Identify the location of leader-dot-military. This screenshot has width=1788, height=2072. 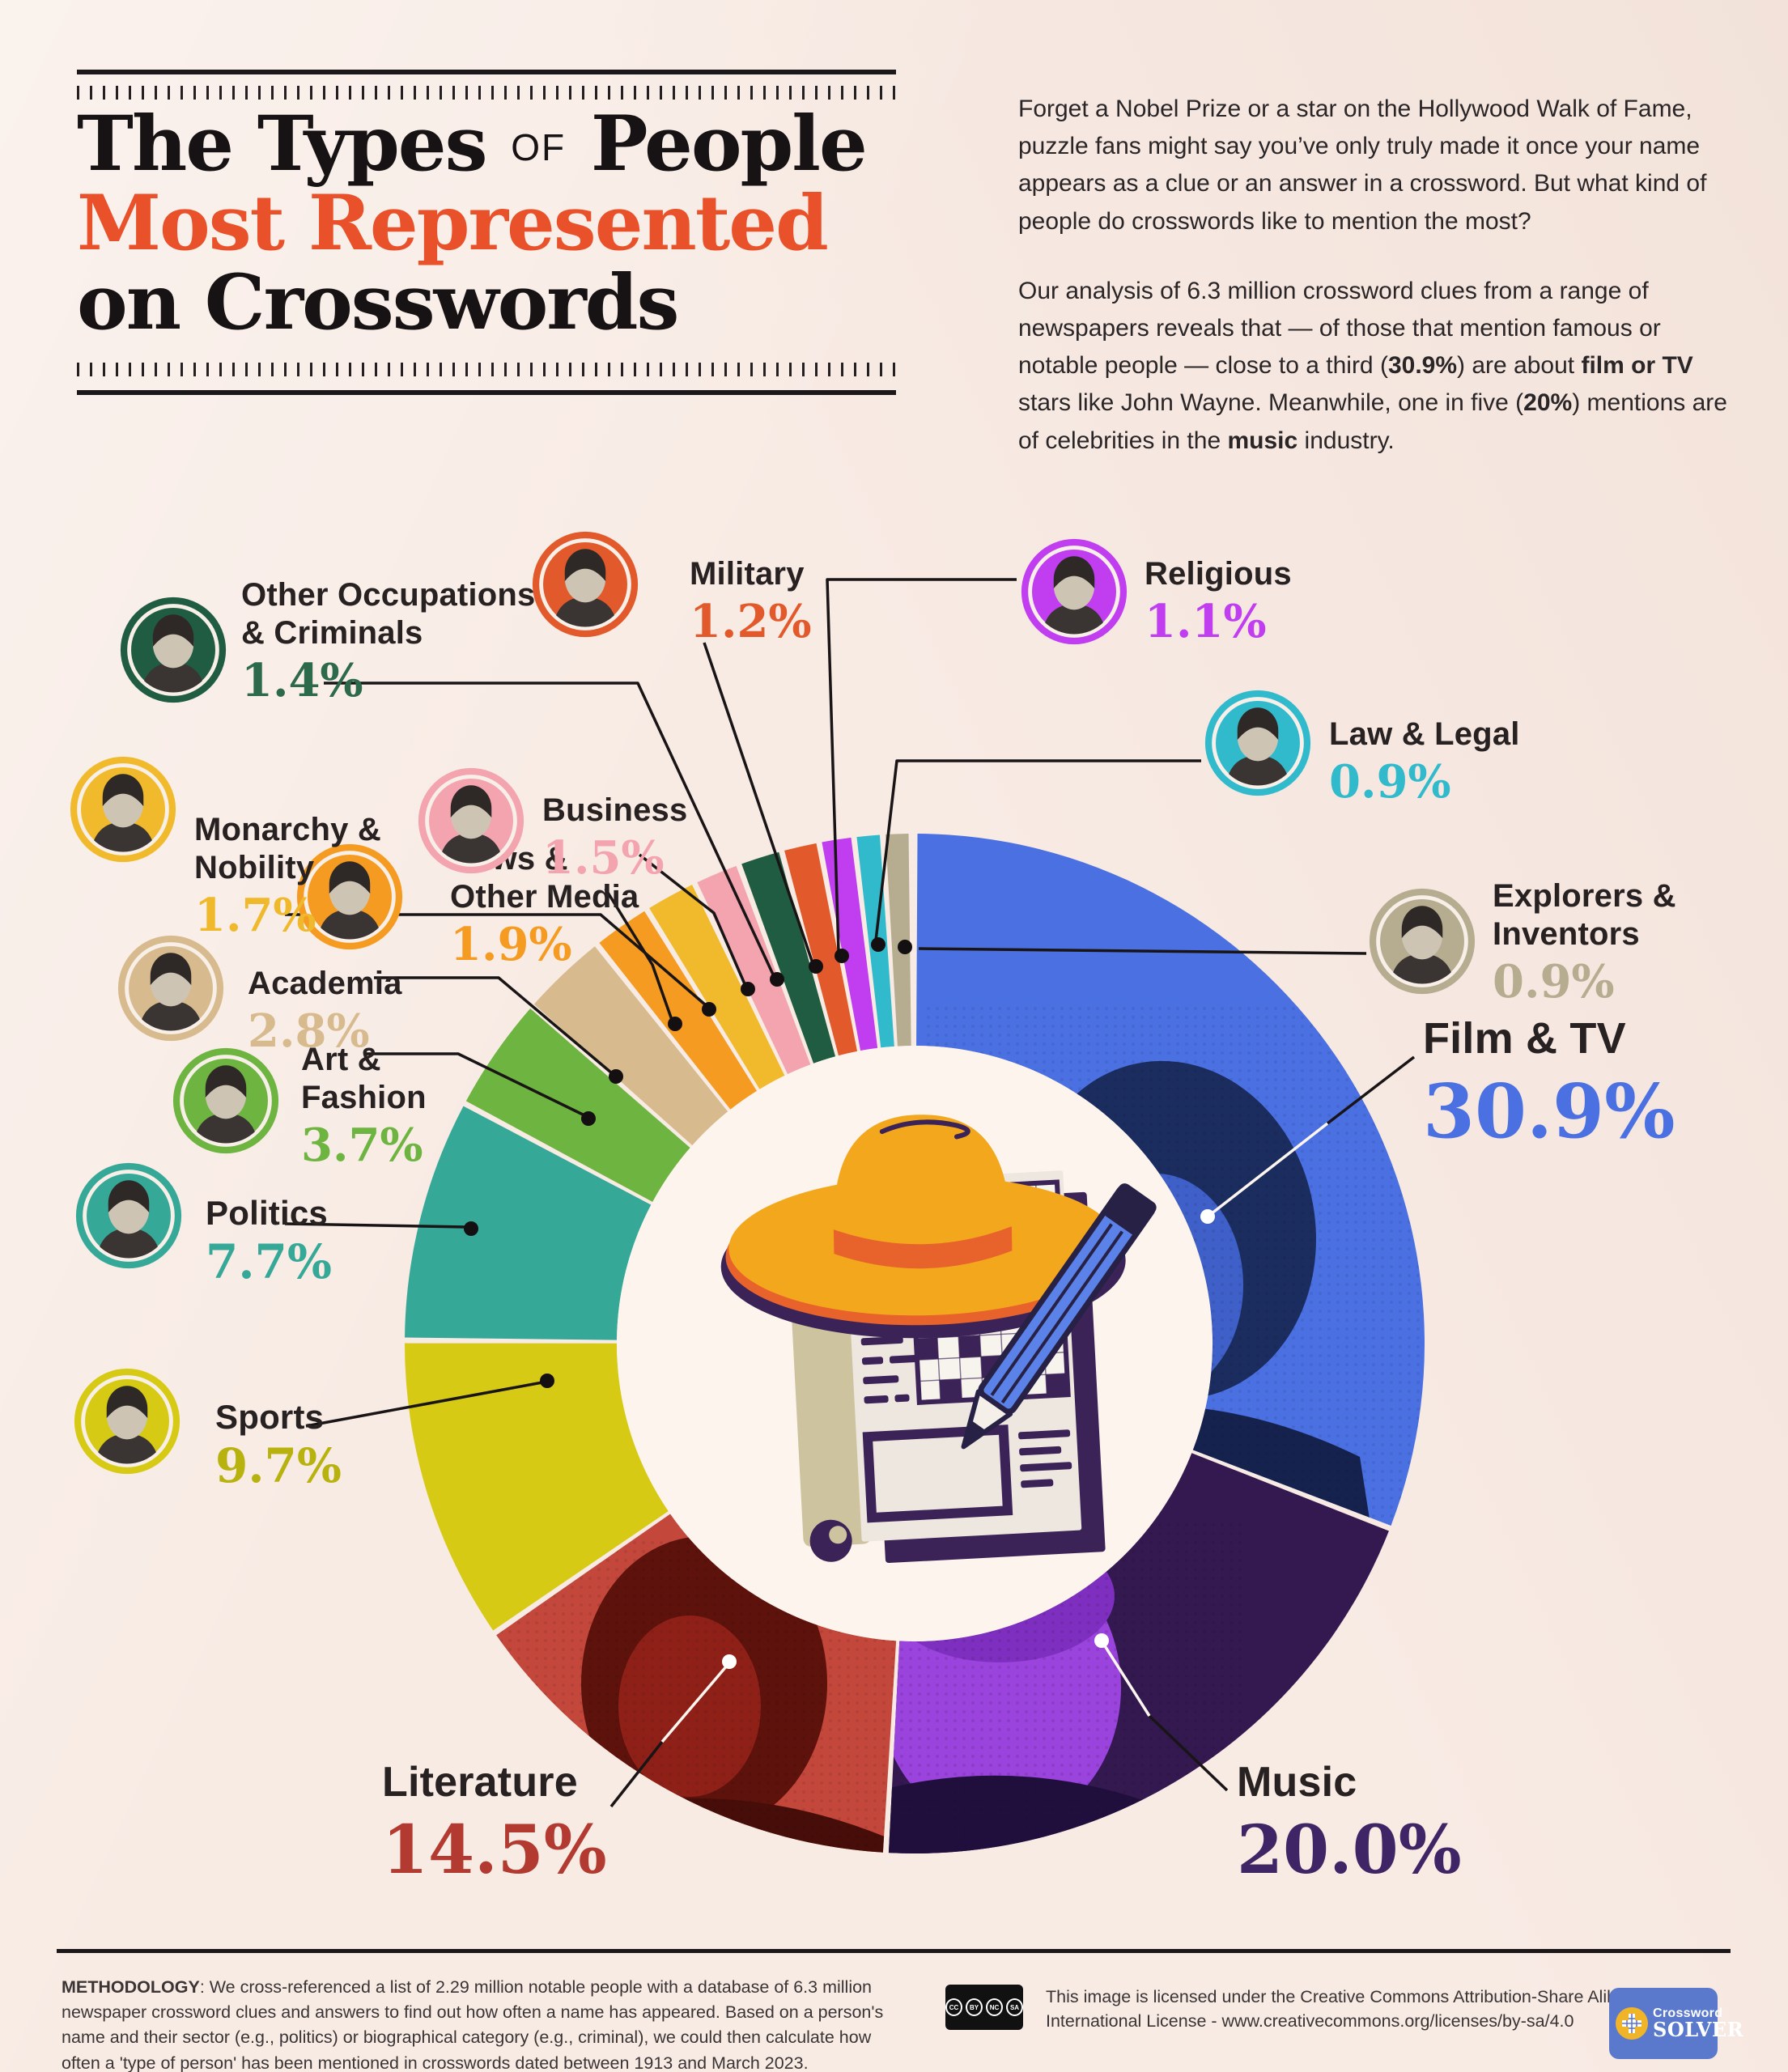
(816, 966).